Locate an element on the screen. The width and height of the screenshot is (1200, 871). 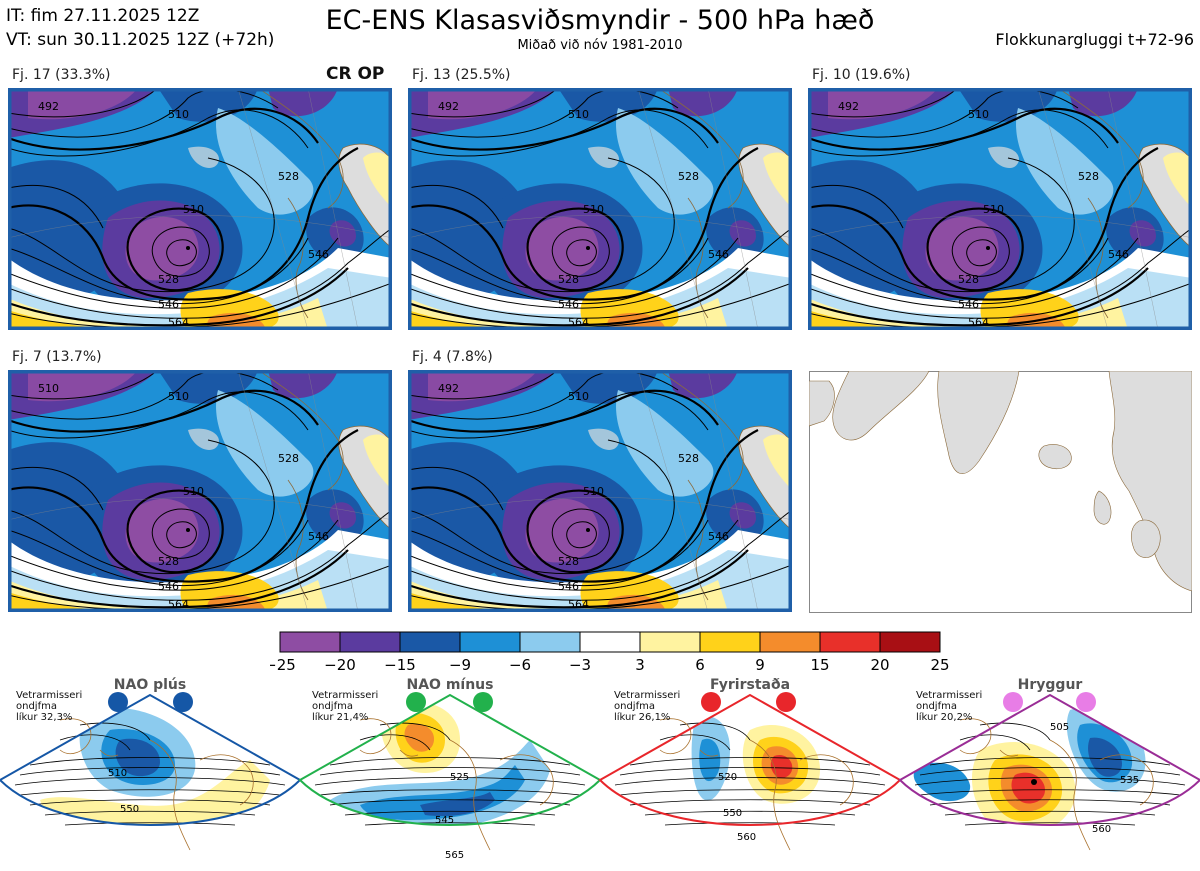
page-title: EC-ENS Klasasviðsmyndir - 500 hPa hæð is located at coordinates (600, 20).